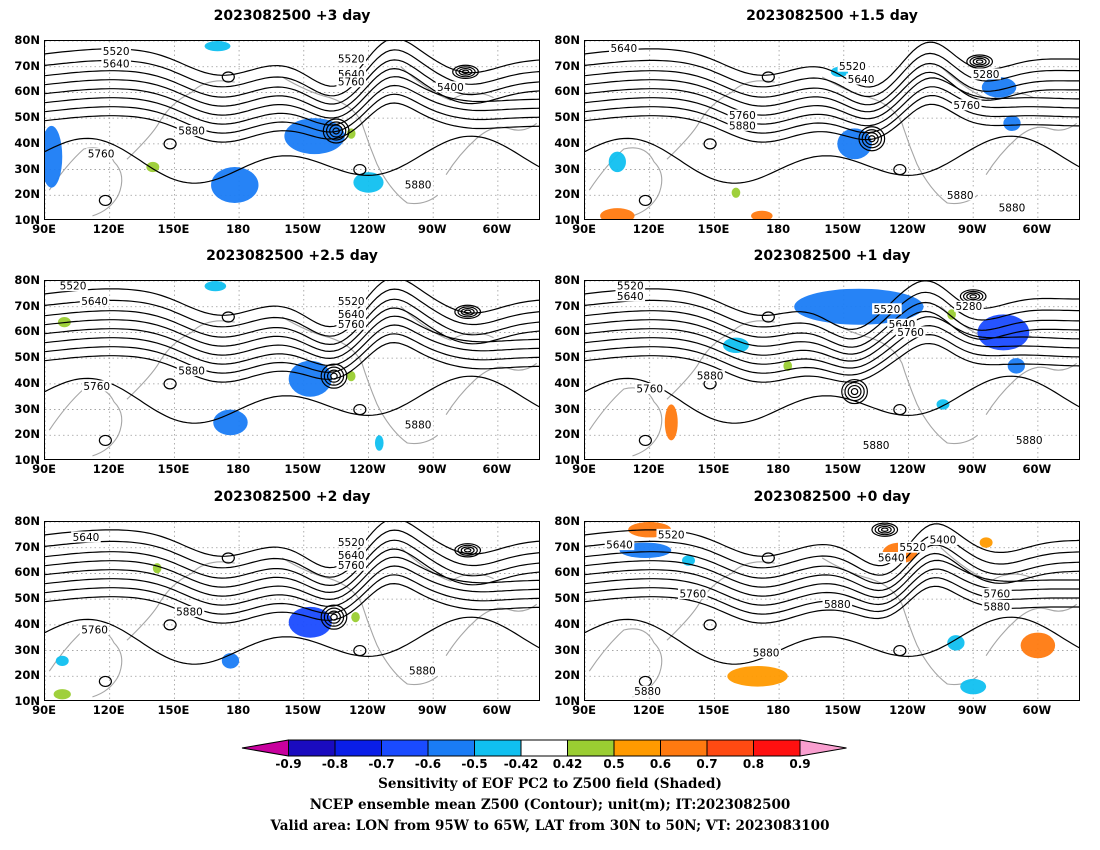 The width and height of the screenshot is (1100, 850). I want to click on colorbar-swatch, so click(405, 748).